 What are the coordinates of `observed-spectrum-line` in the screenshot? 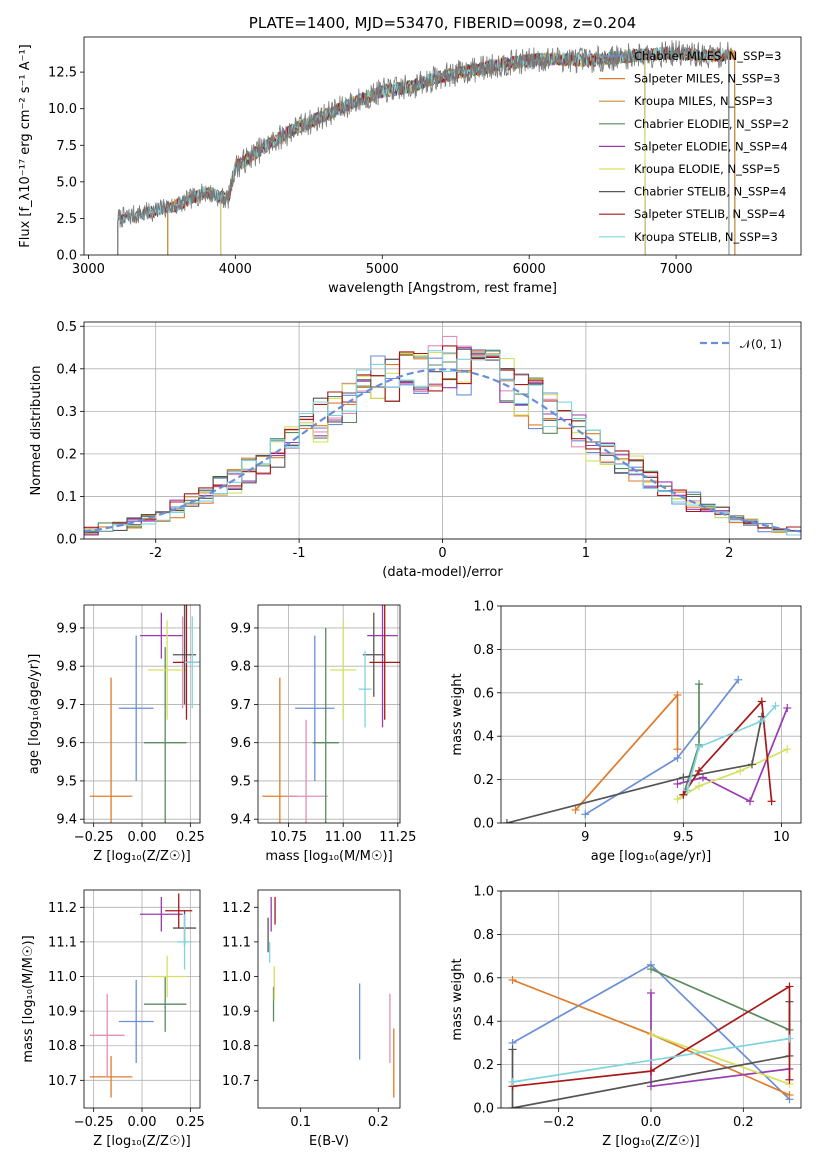 It's located at (423, 147).